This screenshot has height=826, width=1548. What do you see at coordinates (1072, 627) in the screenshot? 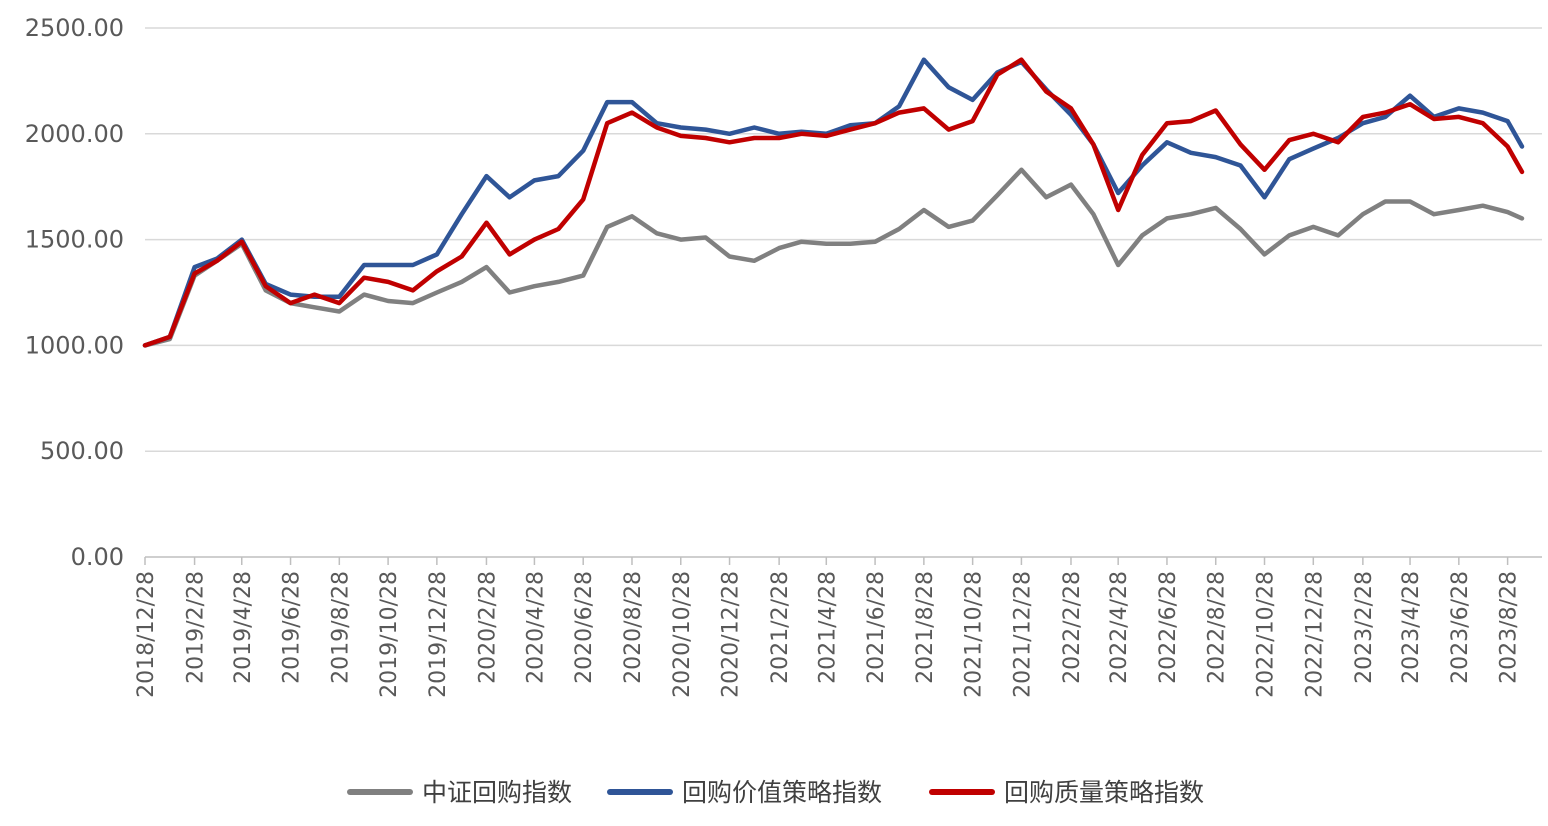
I see `x-tick-label: 2022/2/28` at bounding box center [1072, 627].